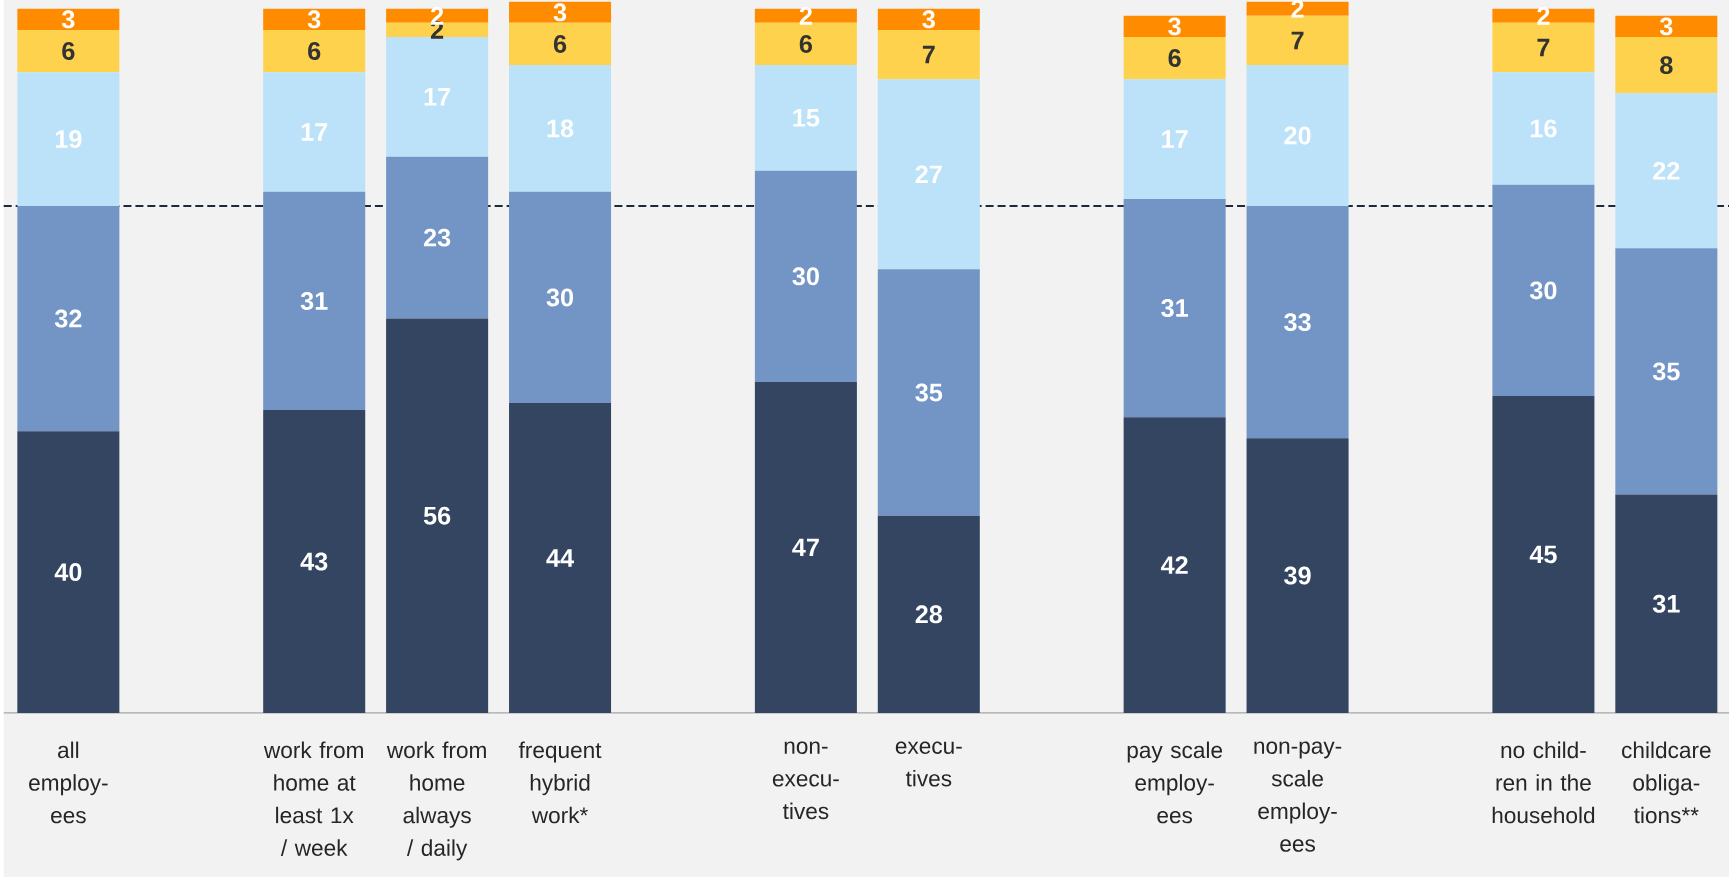 Image resolution: width=1729 pixels, height=877 pixels. I want to click on data-label: 40, so click(68, 572).